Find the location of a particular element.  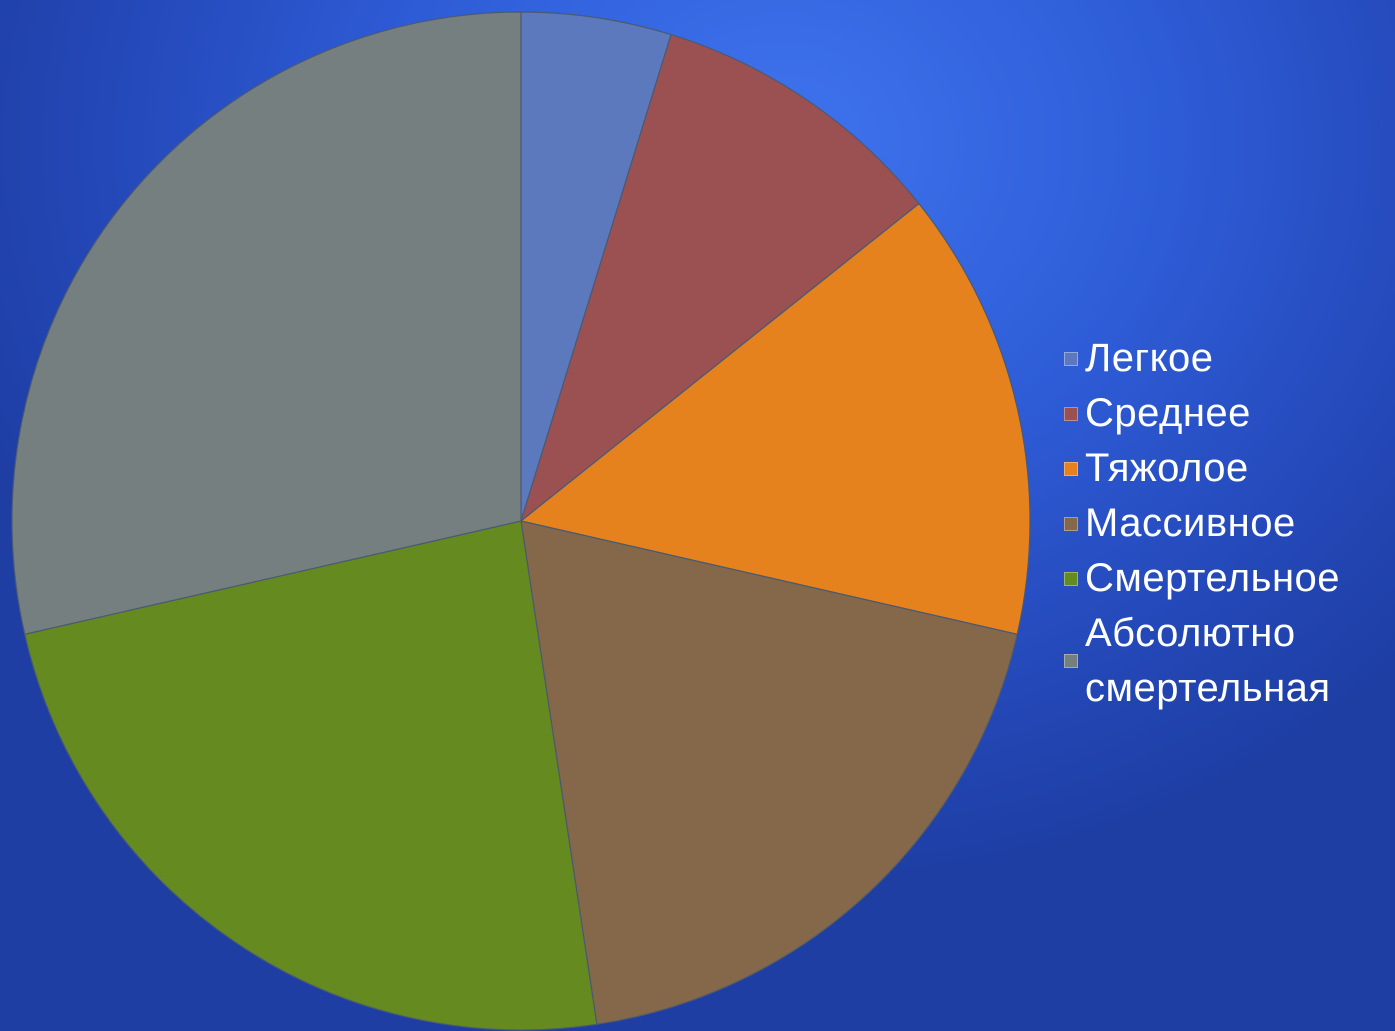

legend-item: Массивное is located at coordinates (1229, 523).